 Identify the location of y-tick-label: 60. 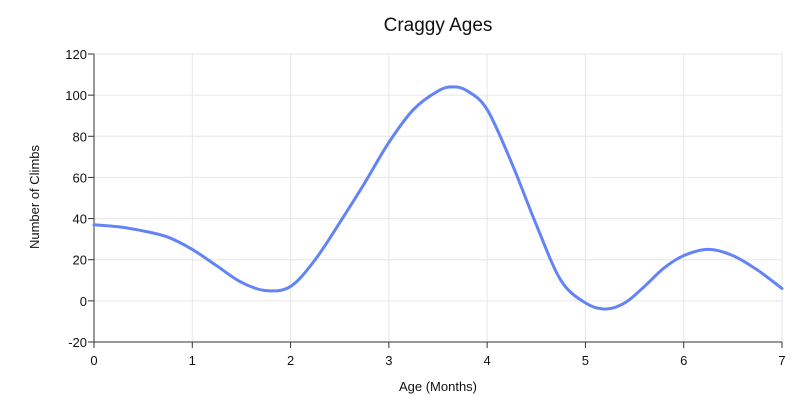
(80, 177).